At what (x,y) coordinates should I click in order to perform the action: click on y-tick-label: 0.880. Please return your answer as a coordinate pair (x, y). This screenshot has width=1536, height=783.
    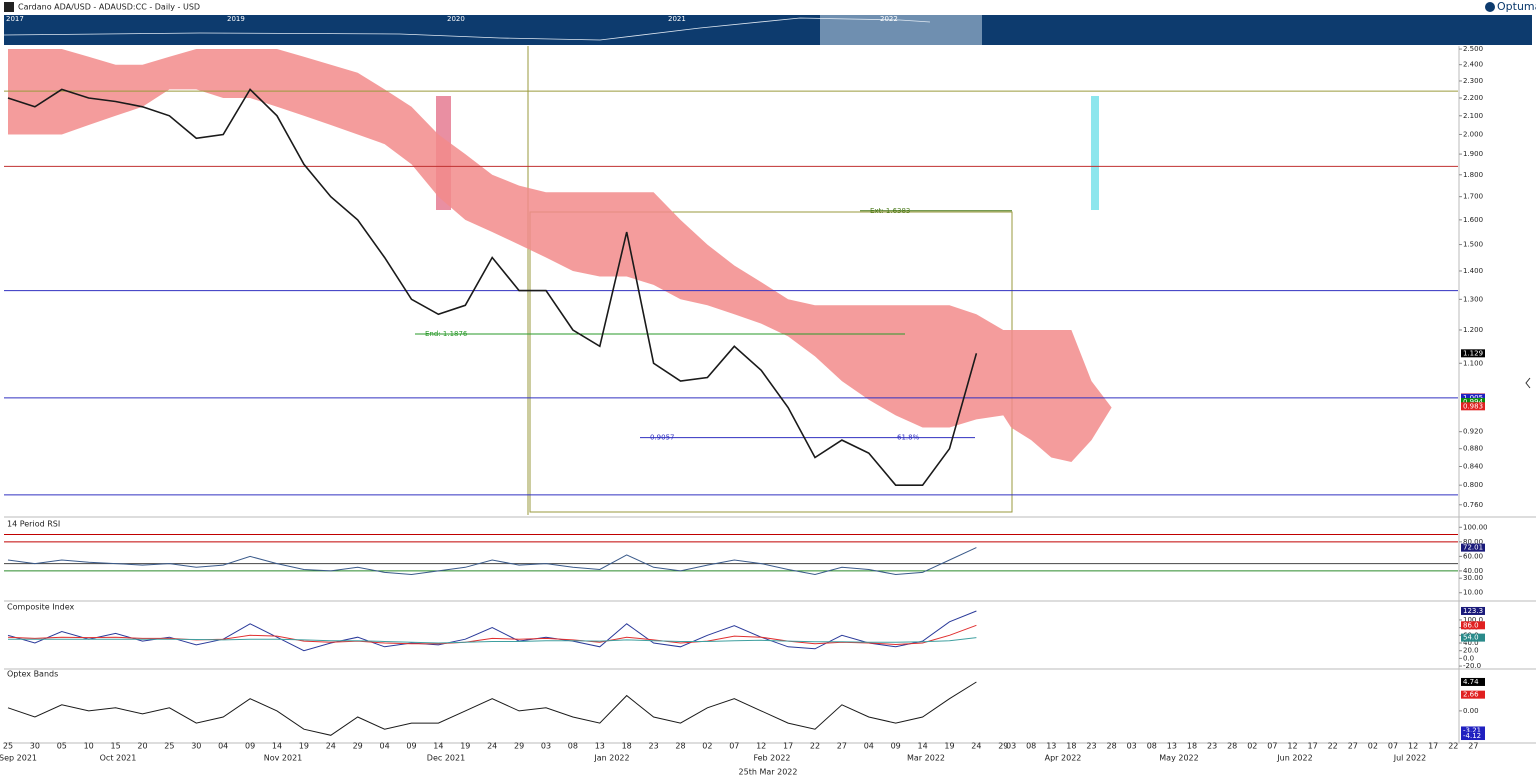
    Looking at the image, I should click on (1473, 449).